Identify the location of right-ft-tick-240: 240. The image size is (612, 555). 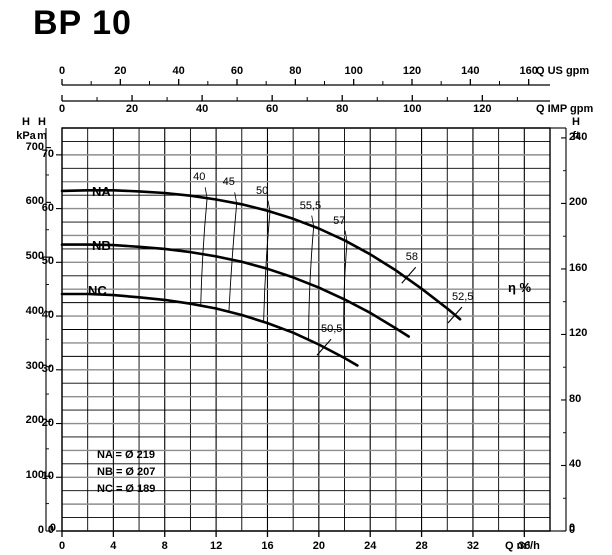
(578, 136).